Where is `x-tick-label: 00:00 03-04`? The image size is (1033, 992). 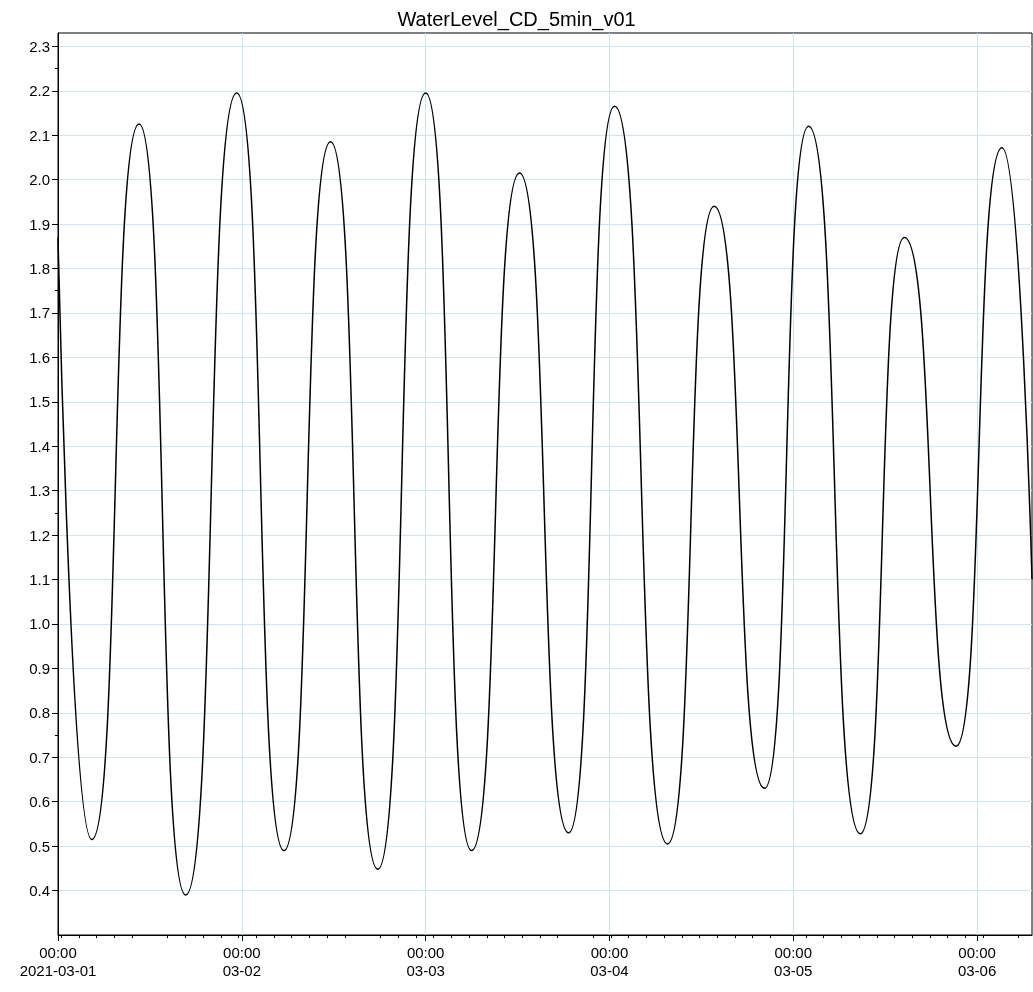 x-tick-label: 00:00 03-04 is located at coordinates (609, 961).